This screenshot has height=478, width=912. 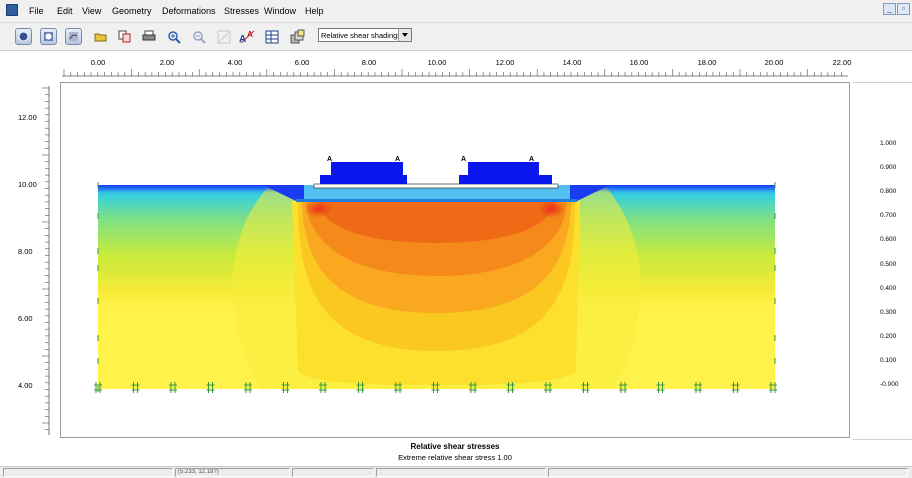 I want to click on table-icon, so click(x=271, y=36).